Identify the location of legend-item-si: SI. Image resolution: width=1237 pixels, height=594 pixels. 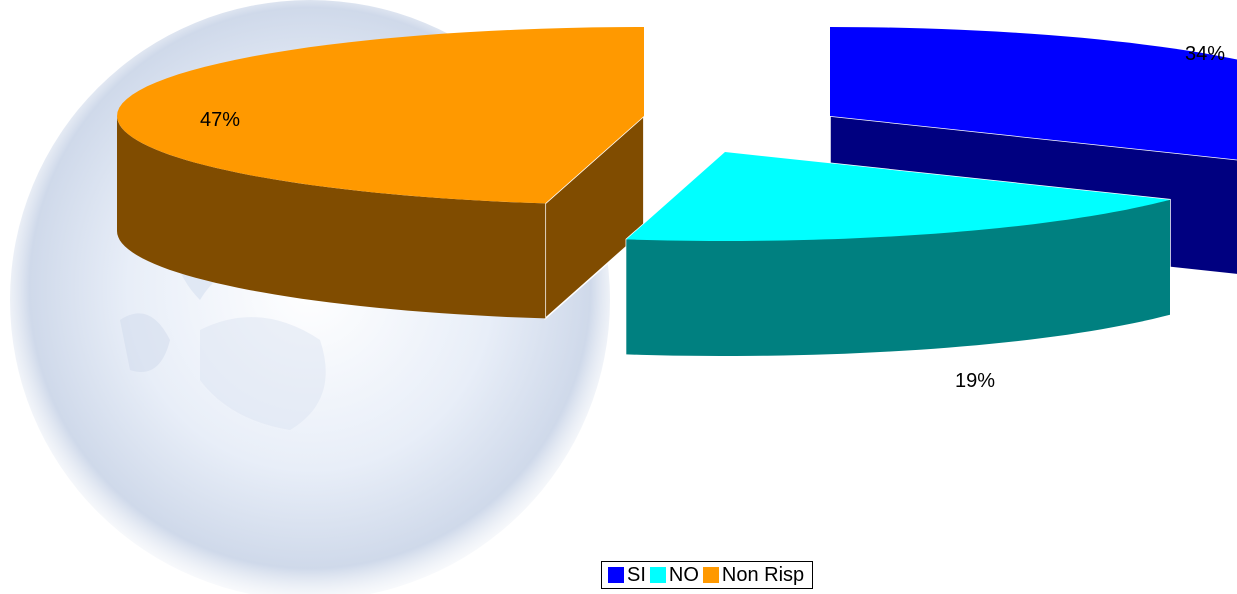
(627, 575).